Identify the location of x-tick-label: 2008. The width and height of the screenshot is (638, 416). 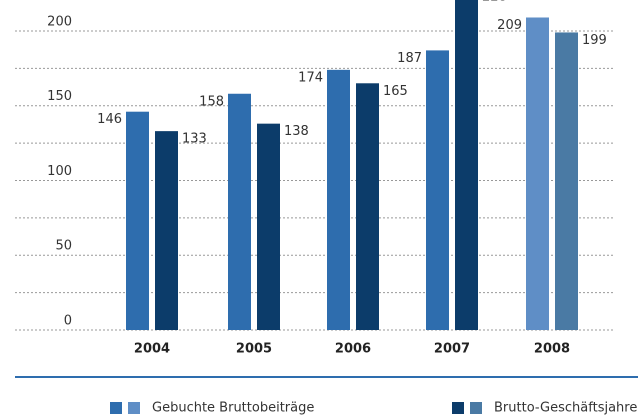
(552, 349).